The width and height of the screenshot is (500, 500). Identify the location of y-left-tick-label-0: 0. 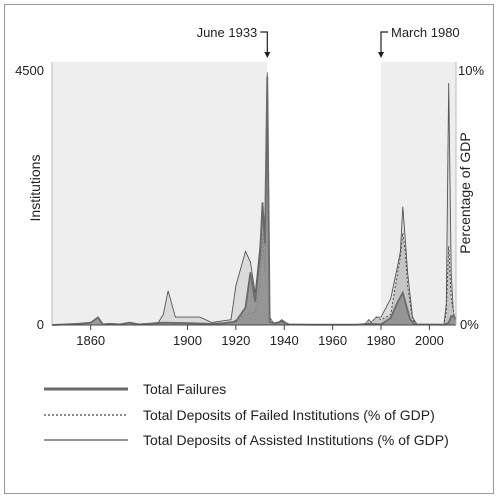
(40, 324).